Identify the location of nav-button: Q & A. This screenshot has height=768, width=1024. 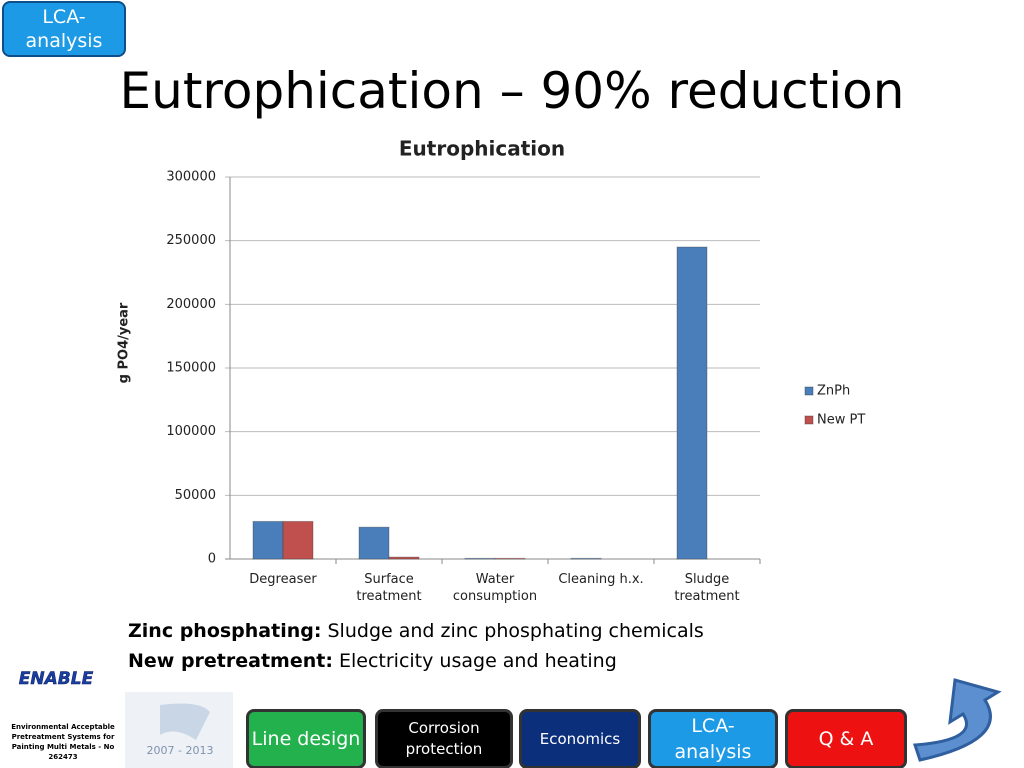
(846, 738).